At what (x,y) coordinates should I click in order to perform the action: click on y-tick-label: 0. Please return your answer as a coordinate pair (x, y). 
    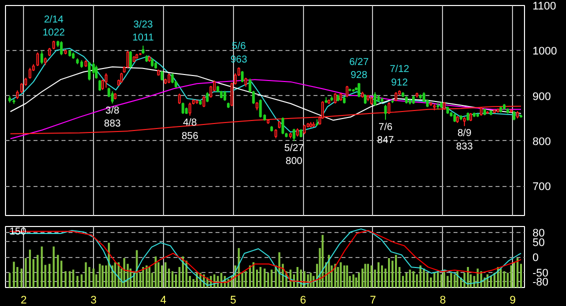
    Looking at the image, I should click on (535, 258).